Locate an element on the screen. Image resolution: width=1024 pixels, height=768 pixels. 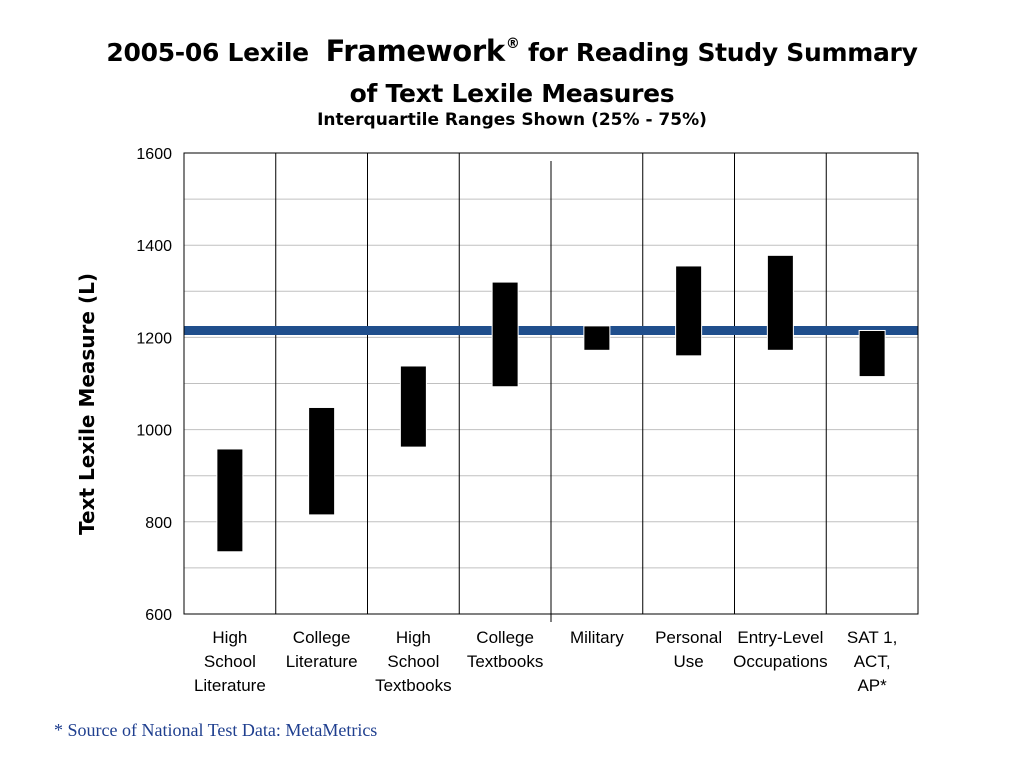
x-category-label: College Literature is located at coordinates (322, 649).